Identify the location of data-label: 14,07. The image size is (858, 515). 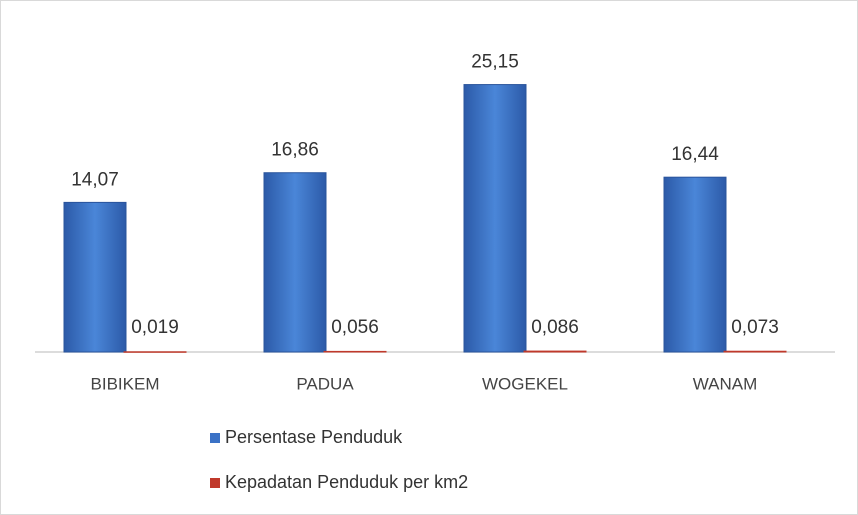
(95, 179).